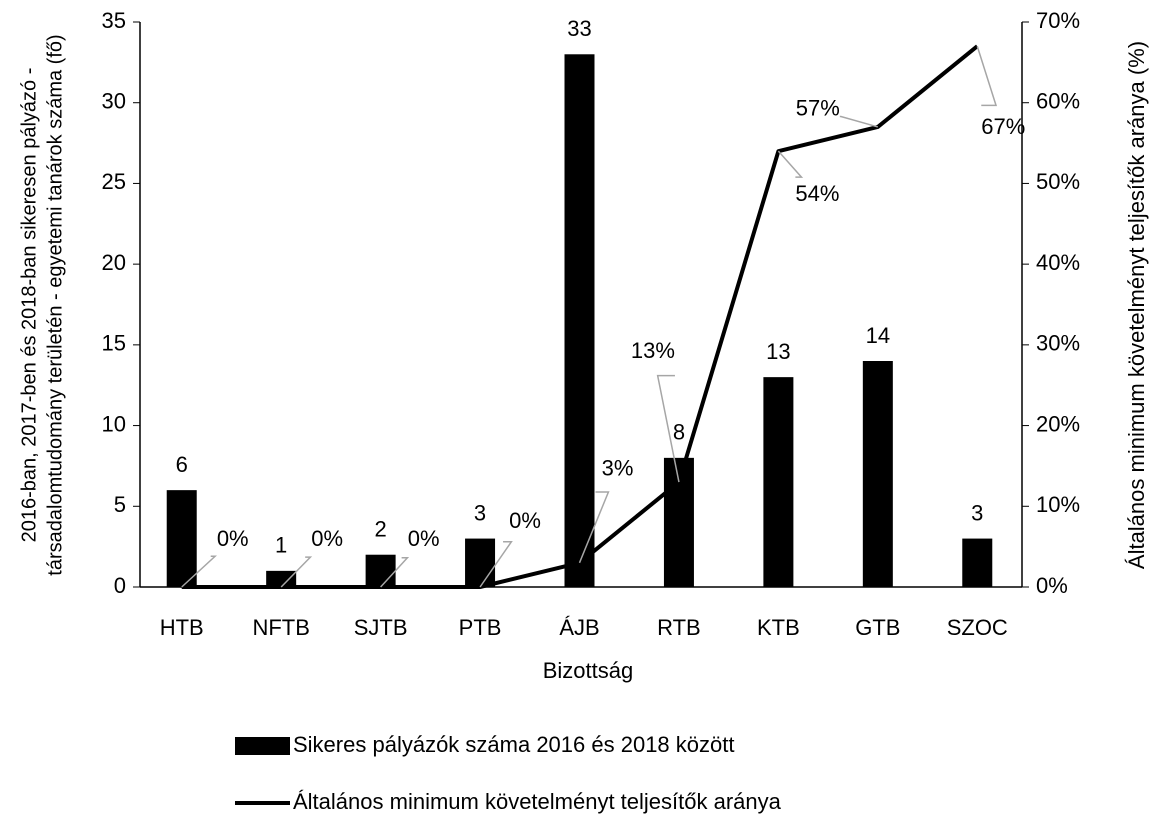 This screenshot has width=1155, height=817. Describe the element at coordinates (120, 504) in the screenshot. I see `y-tick-label: 5` at that location.